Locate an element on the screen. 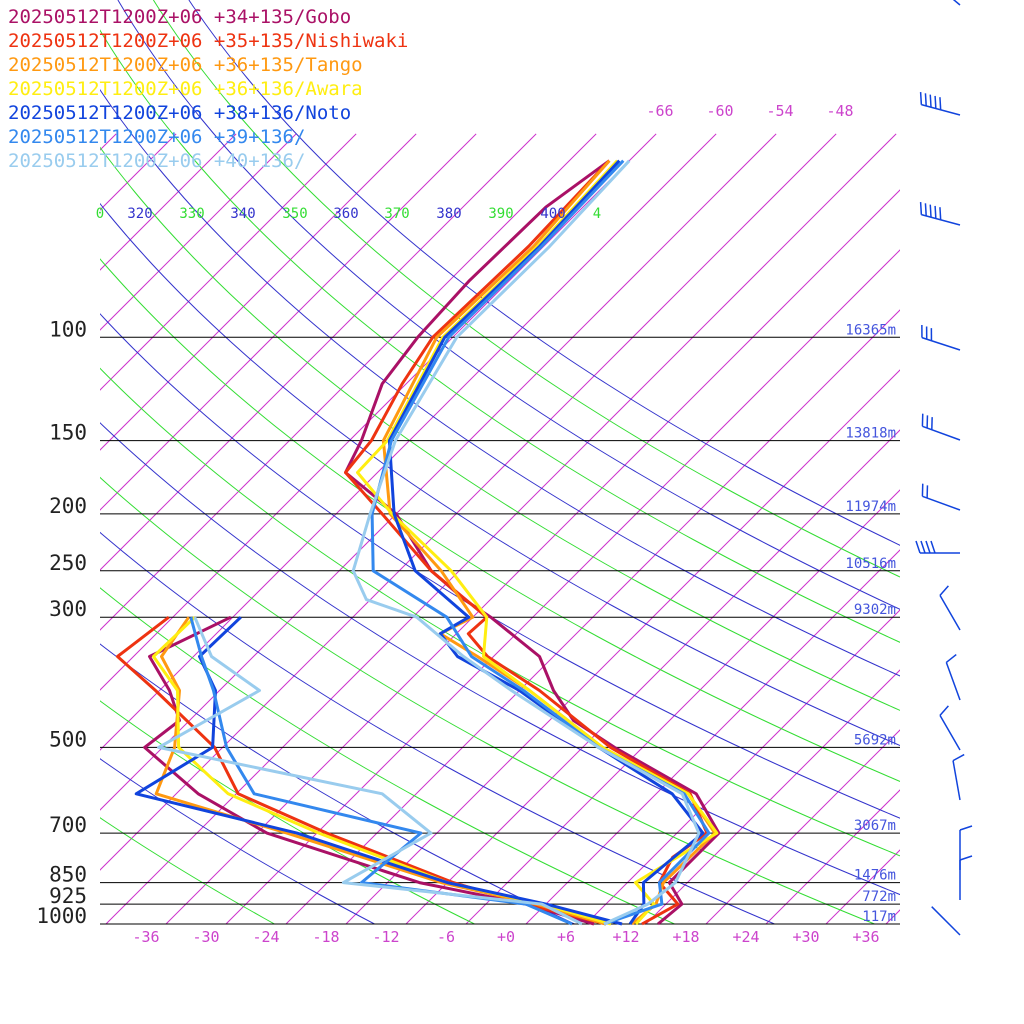 This screenshot has height=1024, width=1024. theta-label: 340 is located at coordinates (242, 214).